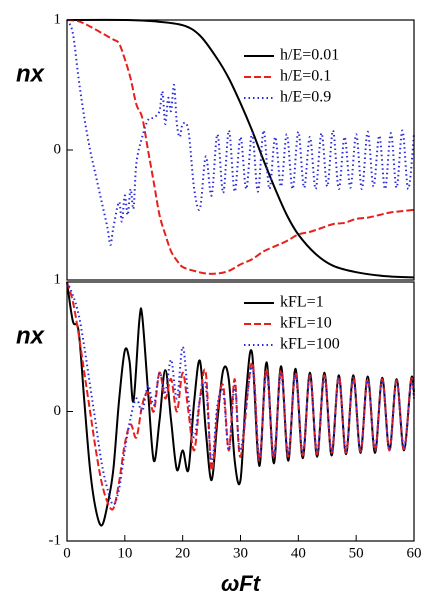  Describe the element at coordinates (182, 553) in the screenshot. I see `x-tick-label: 20` at that location.